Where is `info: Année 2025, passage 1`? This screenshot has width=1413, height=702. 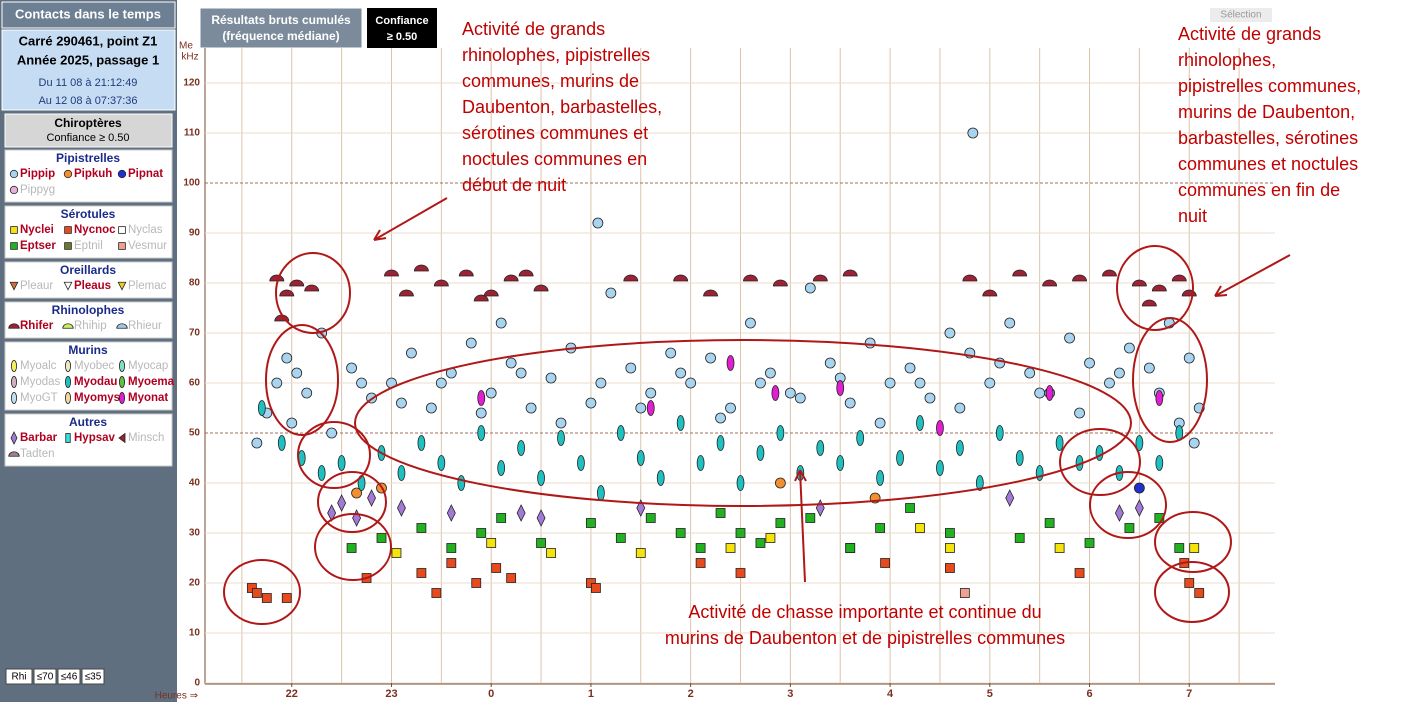 info: Année 2025, passage 1 is located at coordinates (88, 59).